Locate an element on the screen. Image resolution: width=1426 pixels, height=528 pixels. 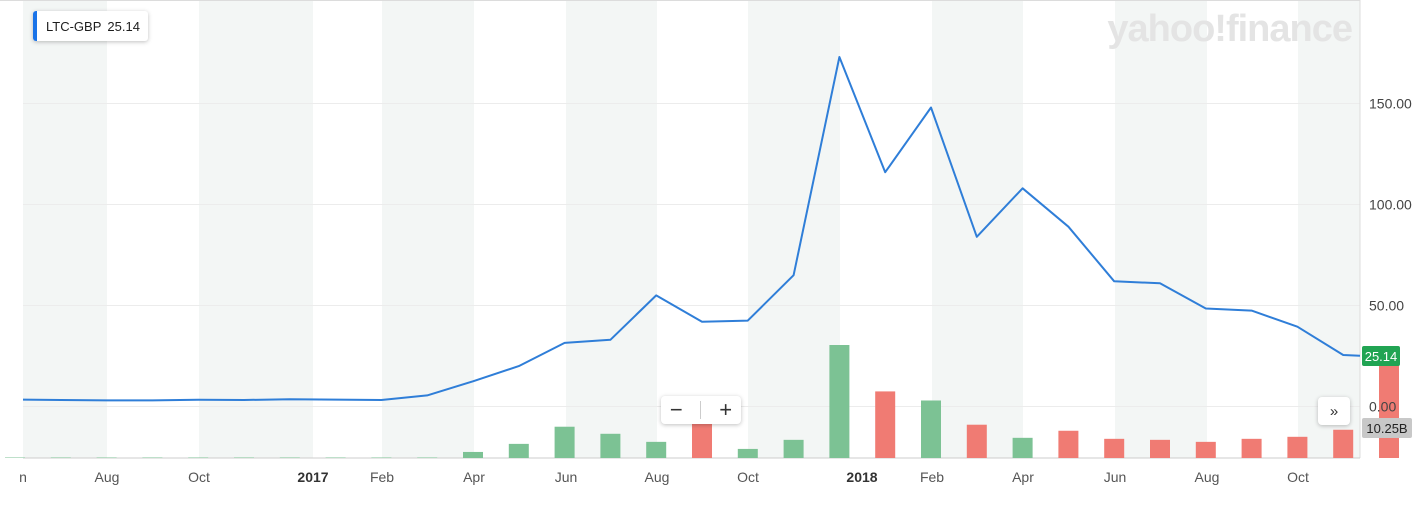
x-tick-label: 2017 is located at coordinates (312, 477).